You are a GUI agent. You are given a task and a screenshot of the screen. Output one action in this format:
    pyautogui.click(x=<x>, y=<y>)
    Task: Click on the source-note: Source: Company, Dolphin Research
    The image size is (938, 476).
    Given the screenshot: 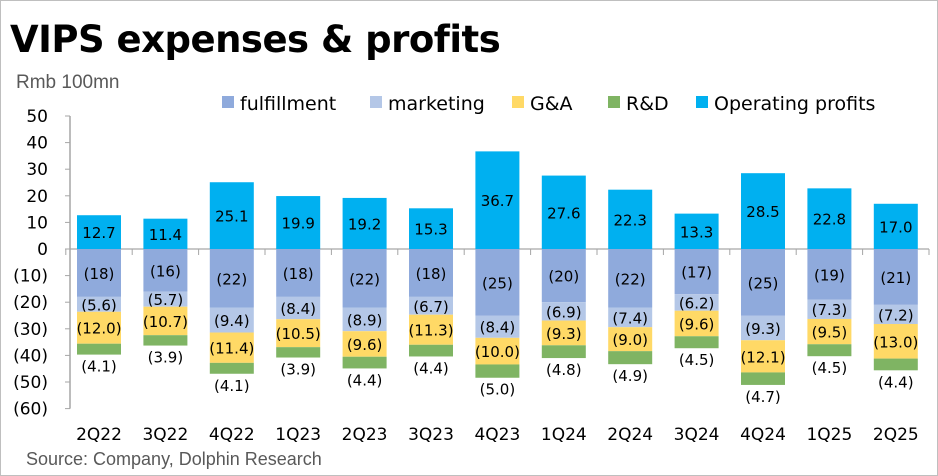 What is the action you would take?
    pyautogui.click(x=174, y=459)
    